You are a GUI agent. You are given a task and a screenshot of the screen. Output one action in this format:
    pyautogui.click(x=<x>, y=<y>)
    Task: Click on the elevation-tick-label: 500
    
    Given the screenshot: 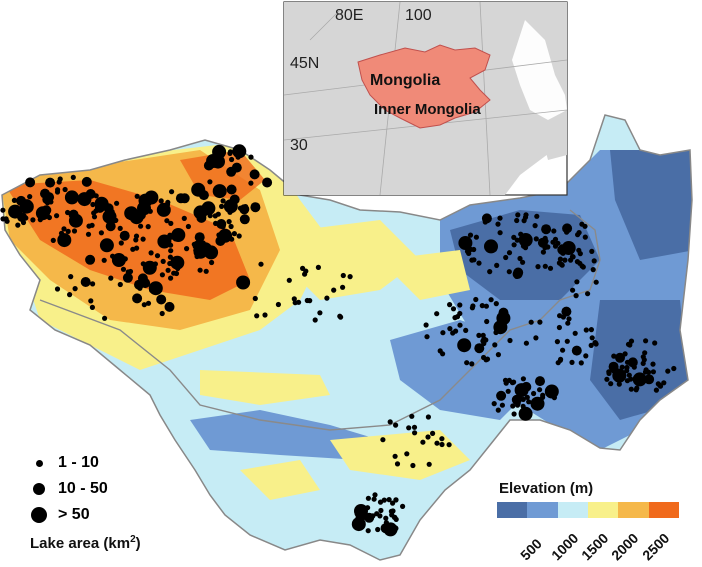 What is the action you would take?
    pyautogui.click(x=531, y=549)
    